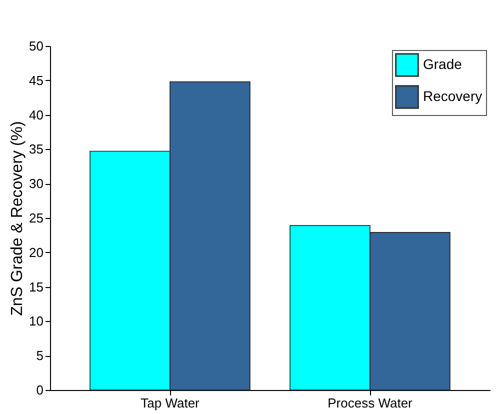 The height and width of the screenshot is (414, 504). I want to click on y-tick-label: 15, so click(36, 286).